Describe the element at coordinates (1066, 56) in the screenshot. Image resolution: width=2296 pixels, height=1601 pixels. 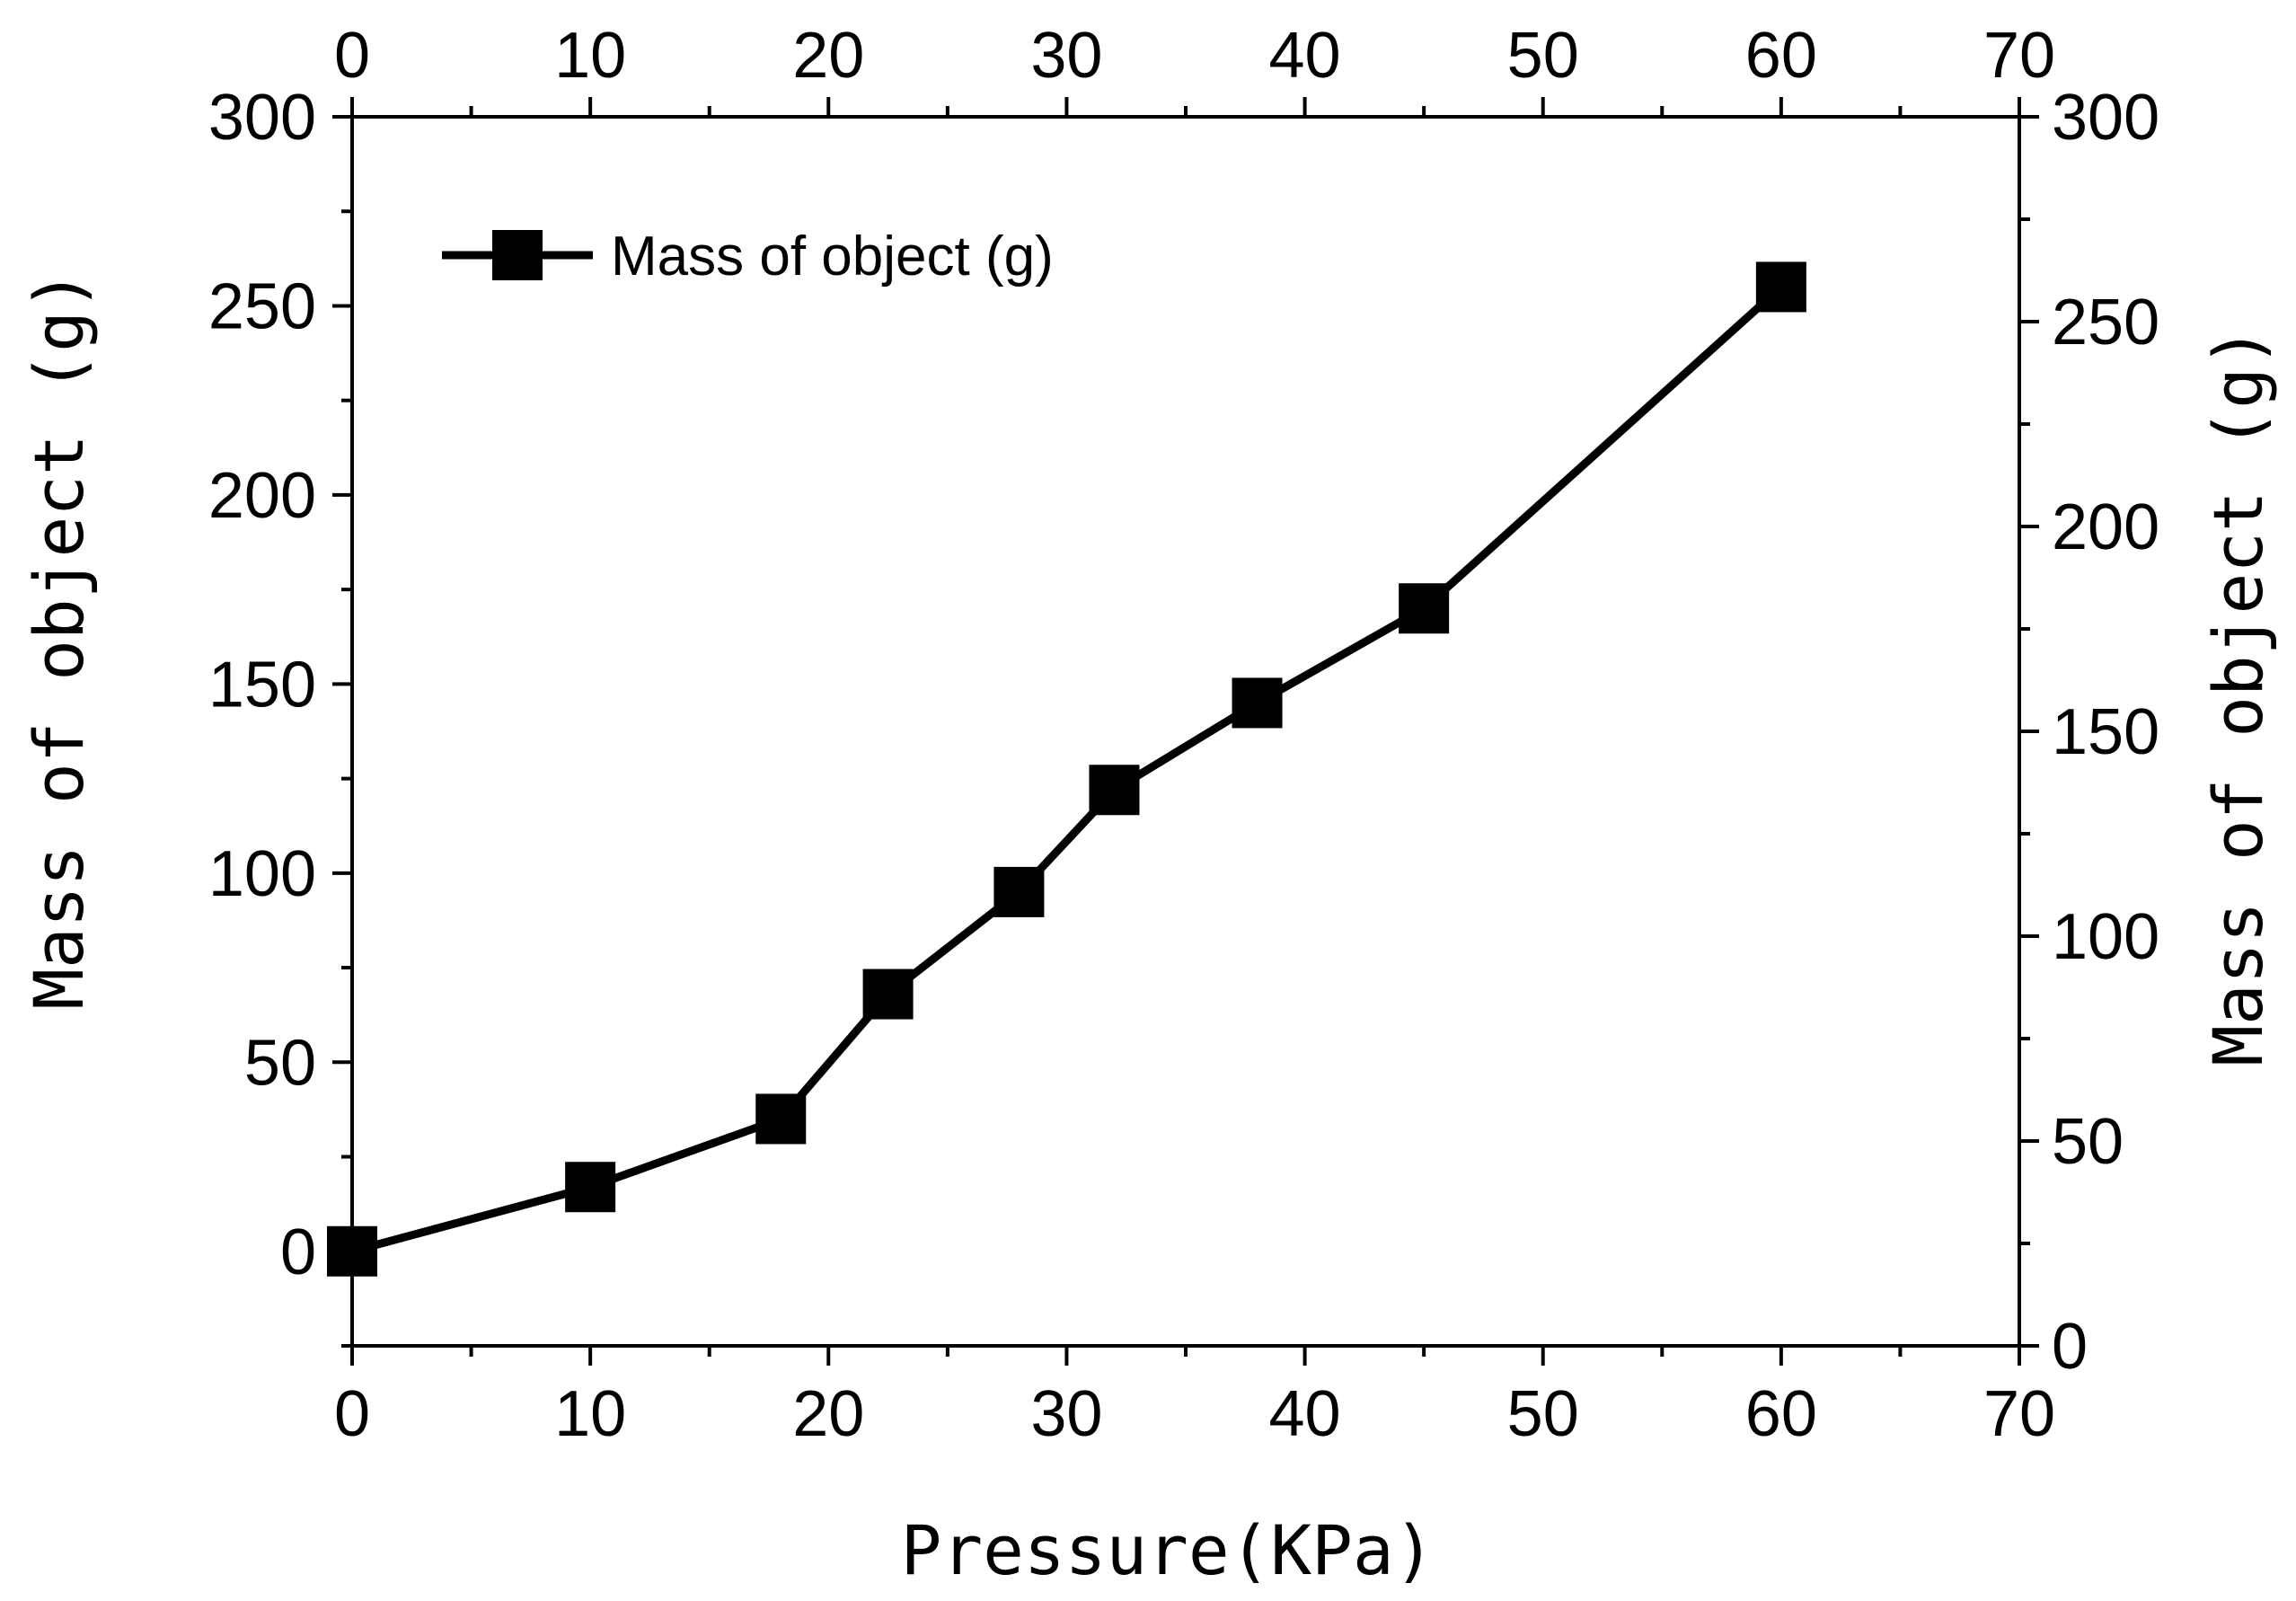
I see `x-tick-label-top: 30` at that location.